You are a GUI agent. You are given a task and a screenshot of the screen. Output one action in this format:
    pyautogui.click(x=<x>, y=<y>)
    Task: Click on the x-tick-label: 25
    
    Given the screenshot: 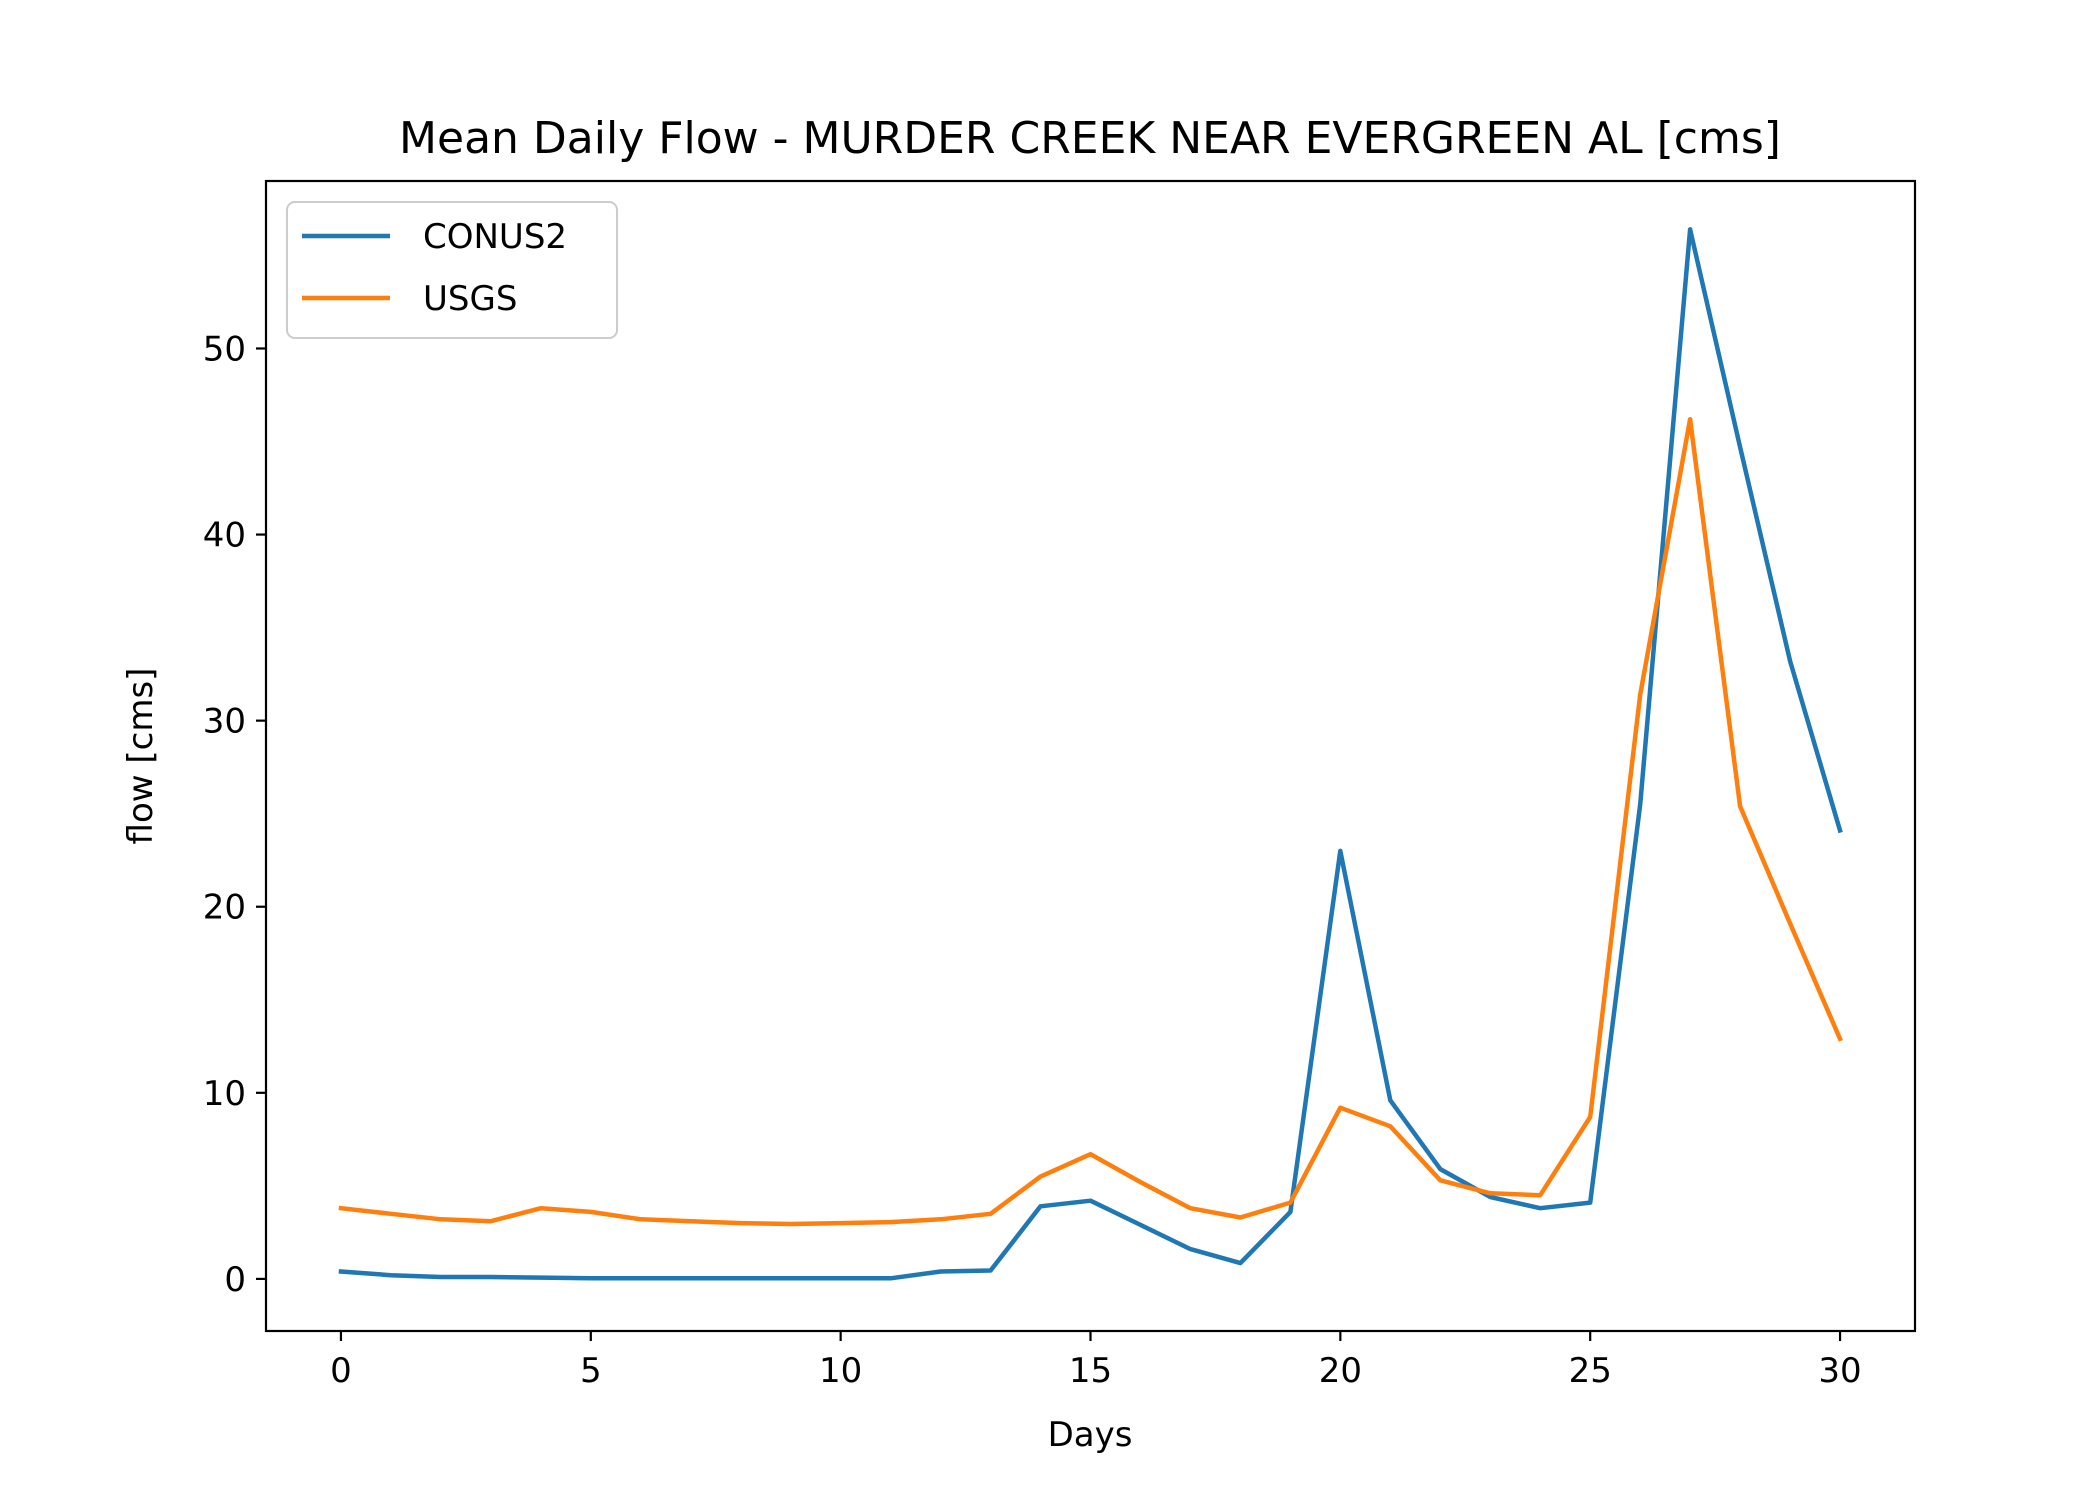 What is the action you would take?
    pyautogui.click(x=1590, y=1371)
    